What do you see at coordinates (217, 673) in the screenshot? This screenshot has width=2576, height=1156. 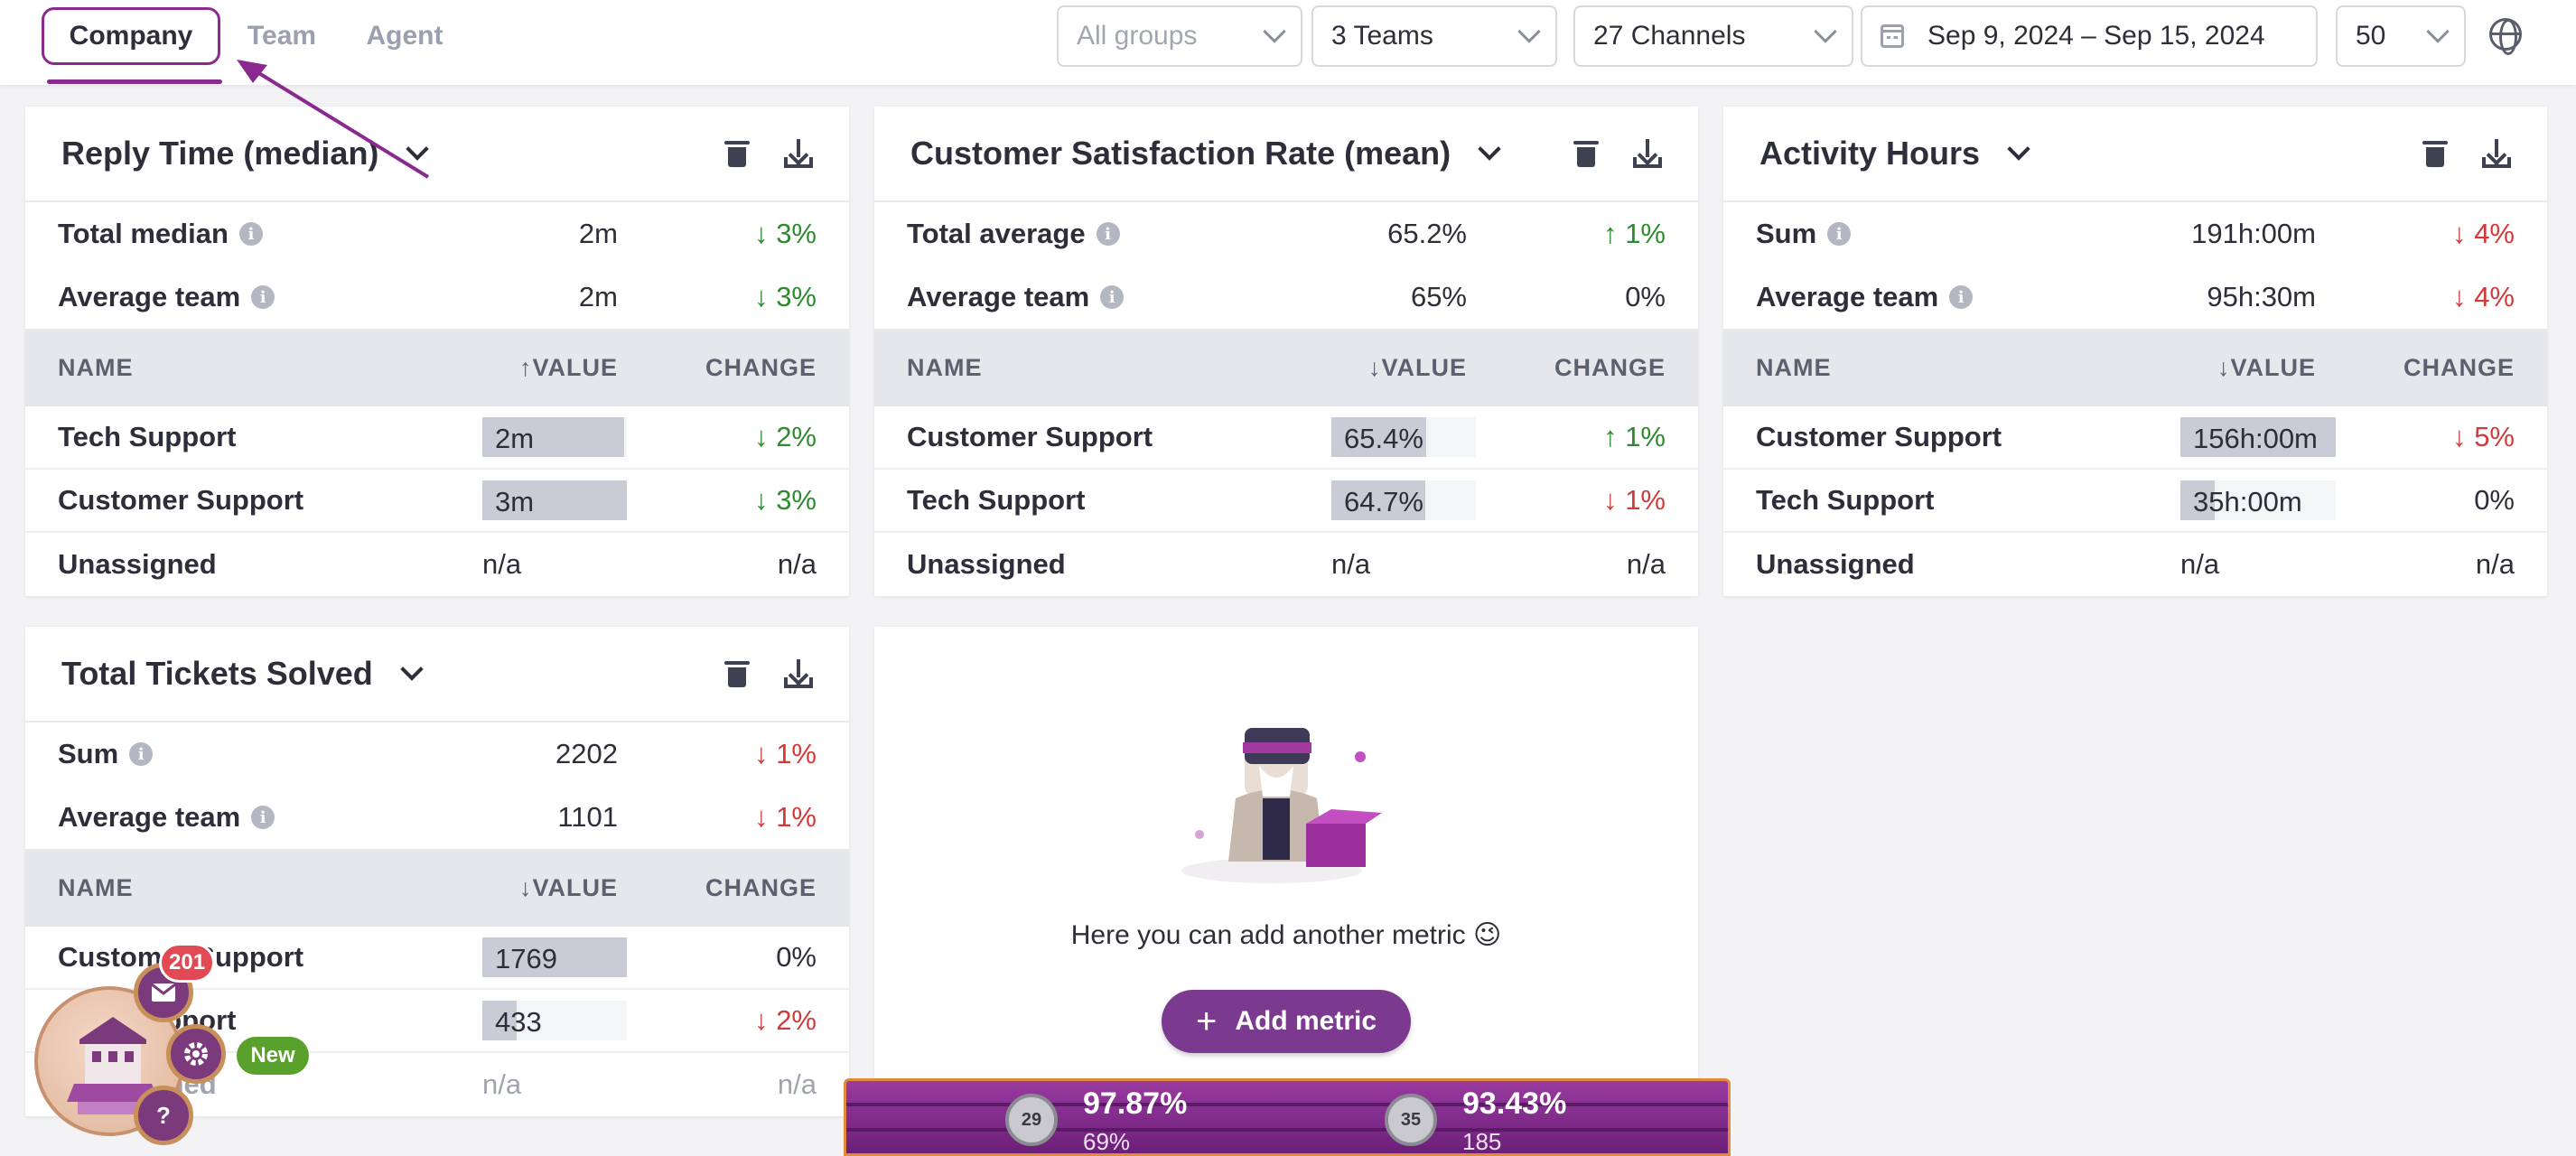 I see `card-title: Total Tickets Solved` at bounding box center [217, 673].